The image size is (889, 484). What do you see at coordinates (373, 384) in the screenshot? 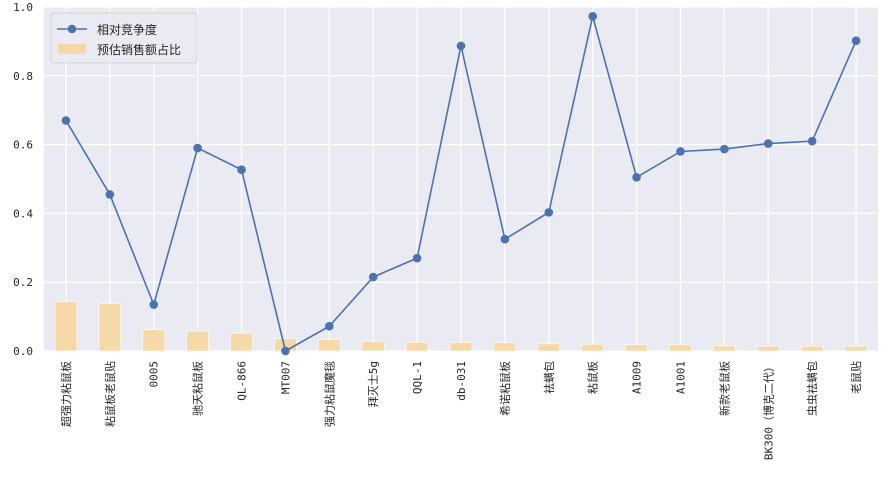
I see `x-tick-label: 拜灭士5g` at bounding box center [373, 384].